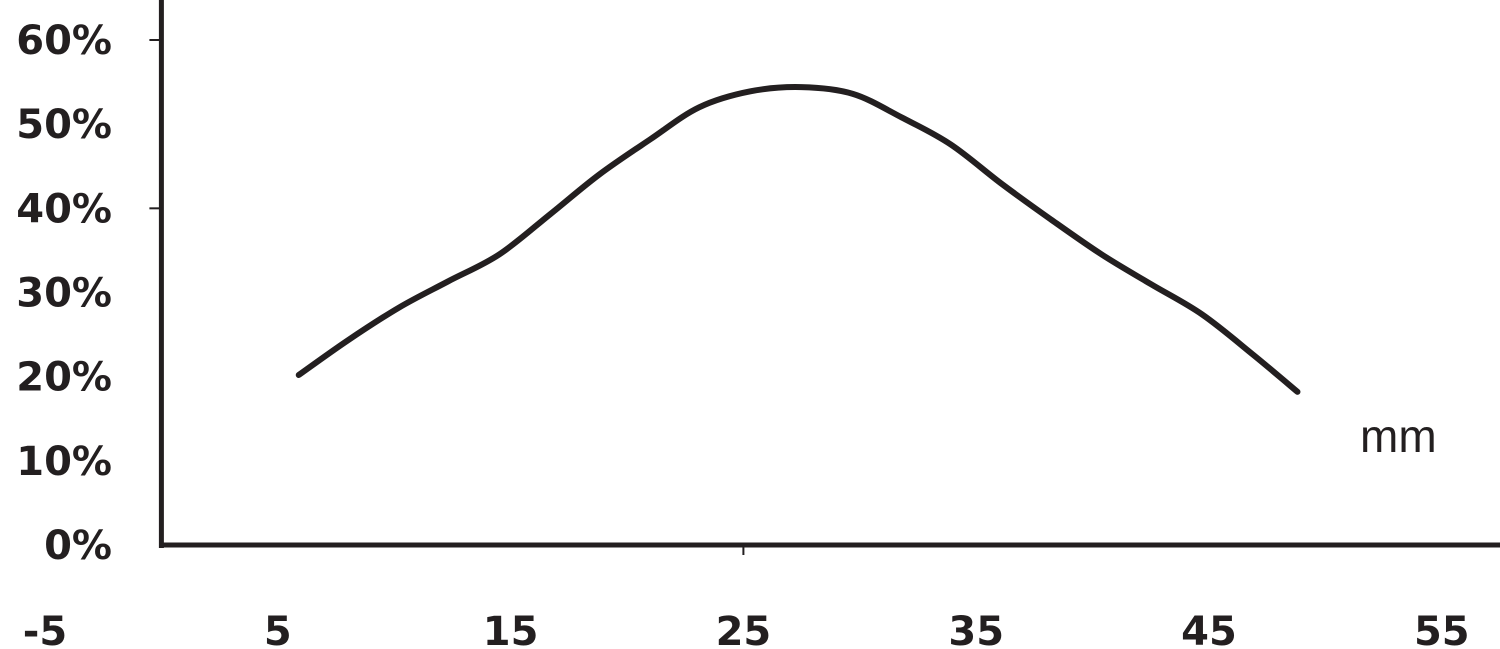 The image size is (1500, 649). What do you see at coordinates (45, 629) in the screenshot?
I see `x-tick-label: -5` at bounding box center [45, 629].